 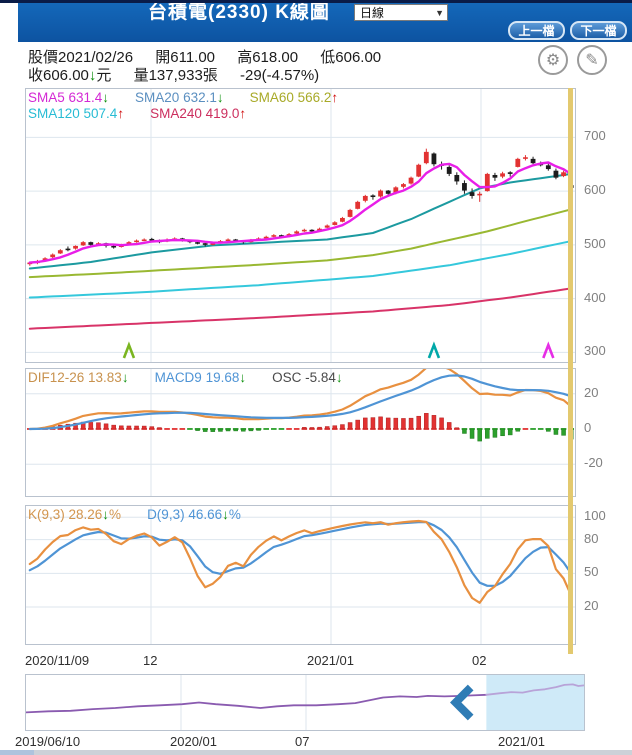 What do you see at coordinates (304, 377) in the screenshot?
I see `indicator-label: OSC -5.84` at bounding box center [304, 377].